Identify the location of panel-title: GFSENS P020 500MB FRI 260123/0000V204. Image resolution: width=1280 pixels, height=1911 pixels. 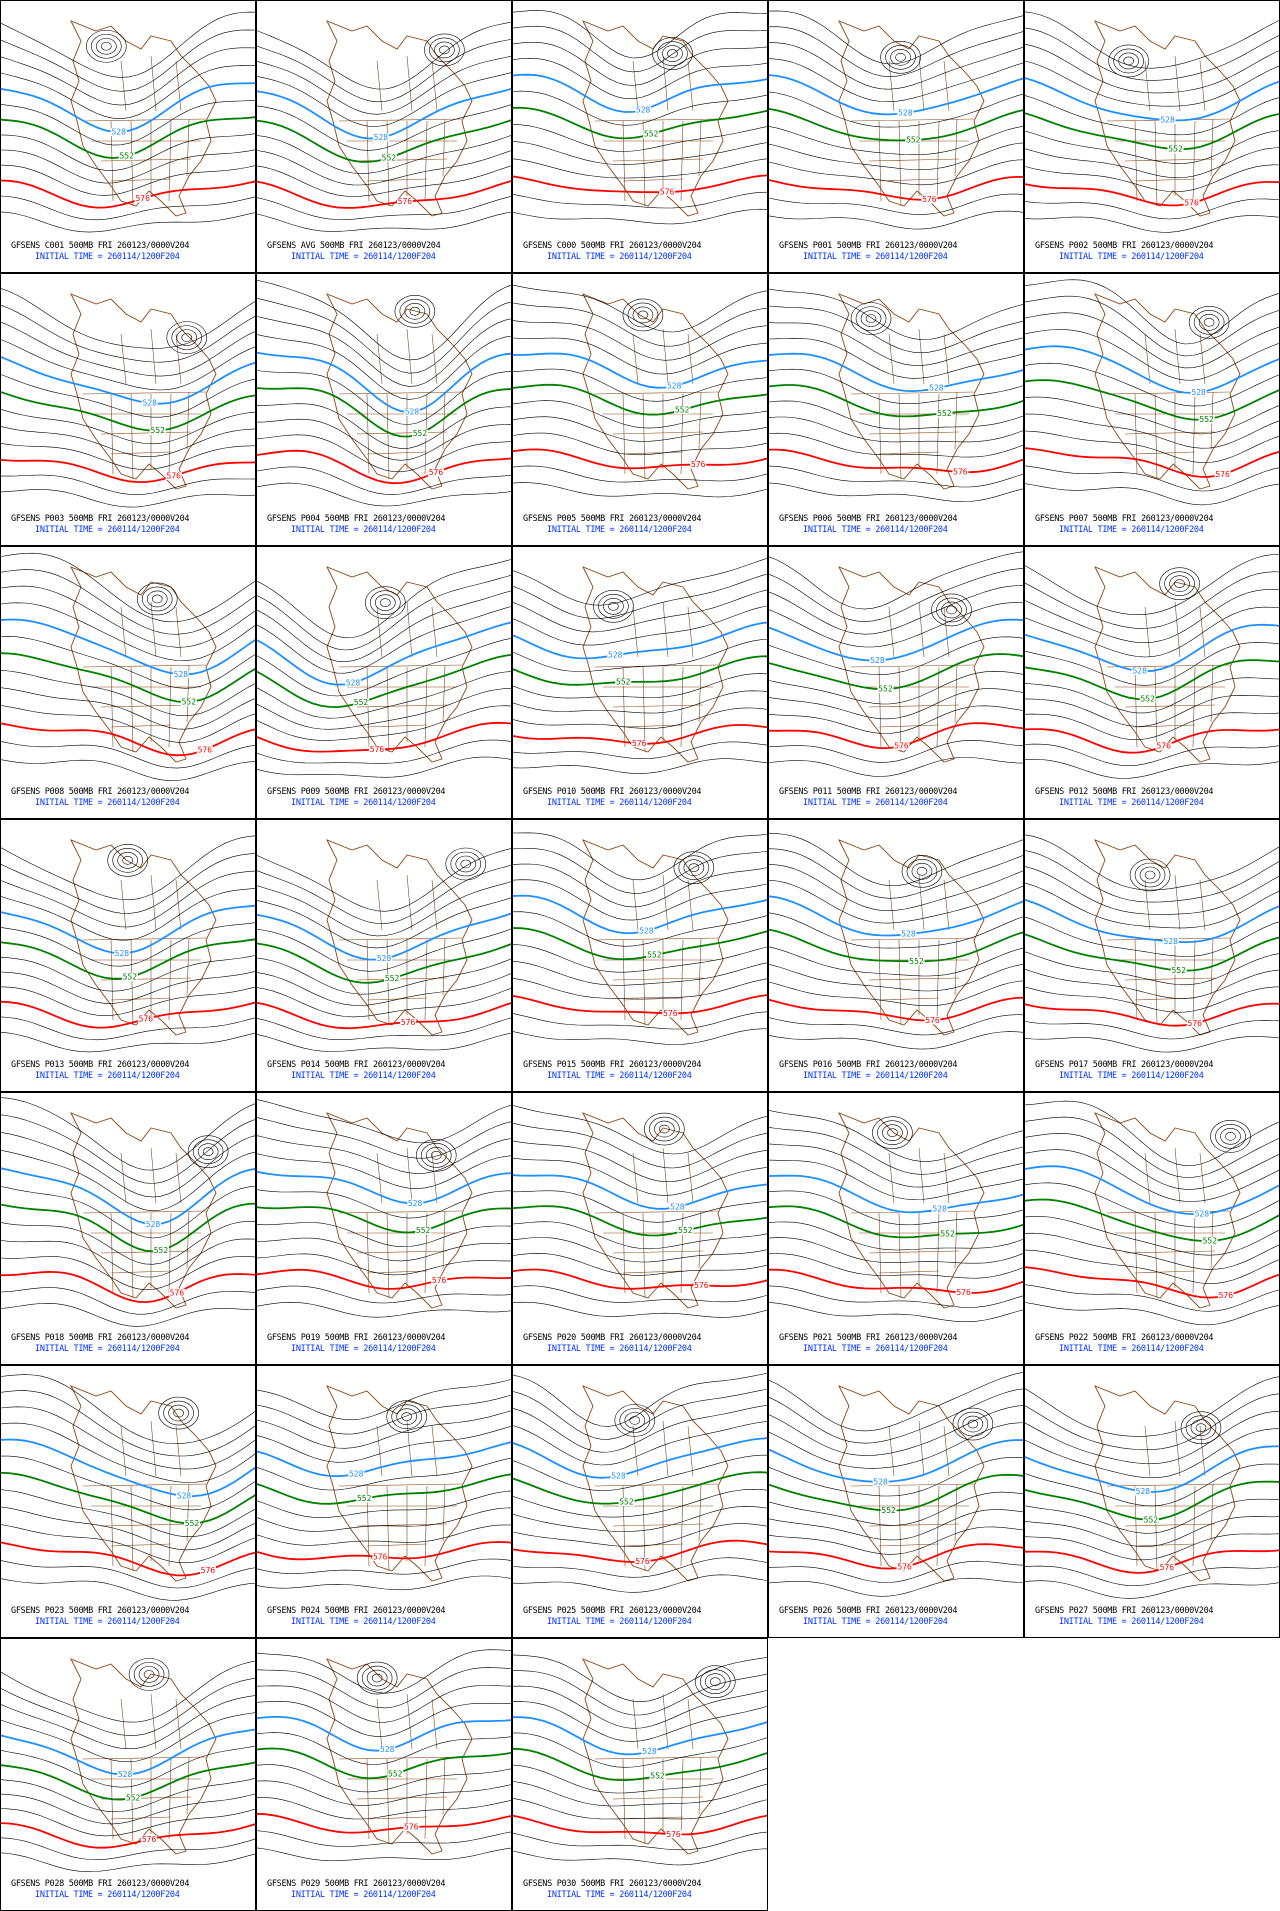
(612, 1338).